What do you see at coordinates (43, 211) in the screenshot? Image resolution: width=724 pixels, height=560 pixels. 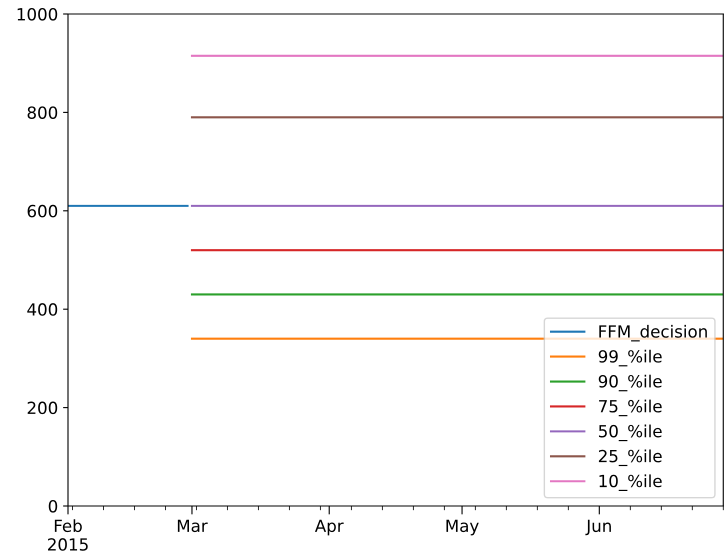 I see `y-tick-label: 600` at bounding box center [43, 211].